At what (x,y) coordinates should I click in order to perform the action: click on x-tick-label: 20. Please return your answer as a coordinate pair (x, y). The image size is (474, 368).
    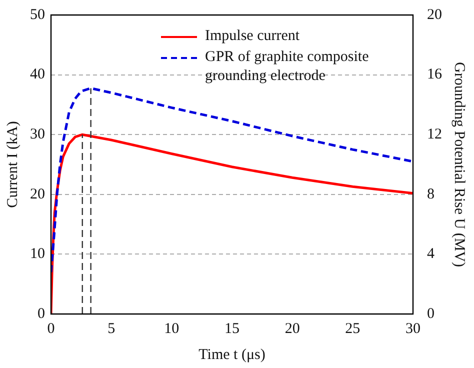
    Looking at the image, I should click on (292, 328).